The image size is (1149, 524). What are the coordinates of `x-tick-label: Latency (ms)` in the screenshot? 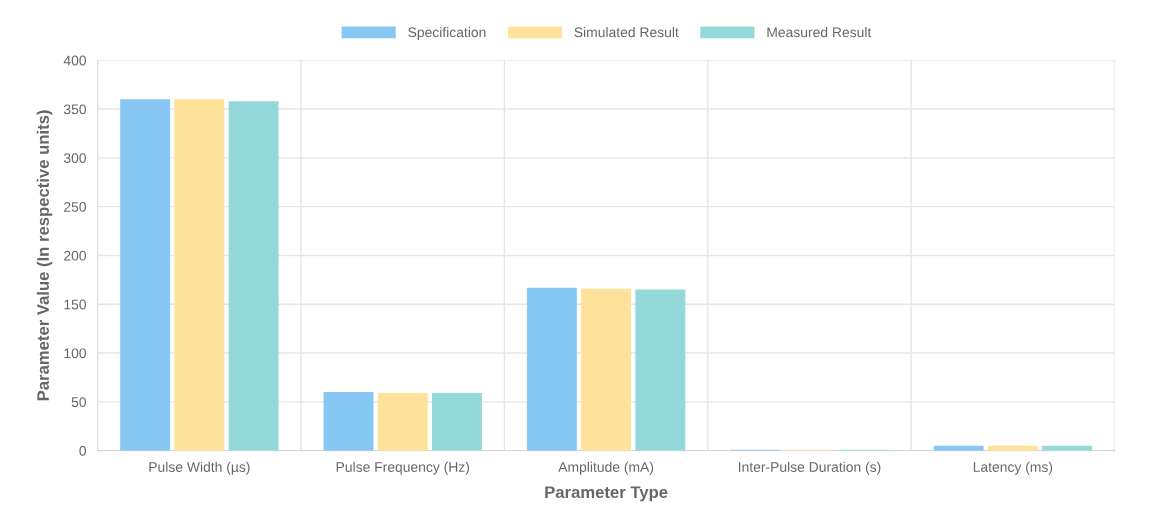 It's located at (1013, 468).